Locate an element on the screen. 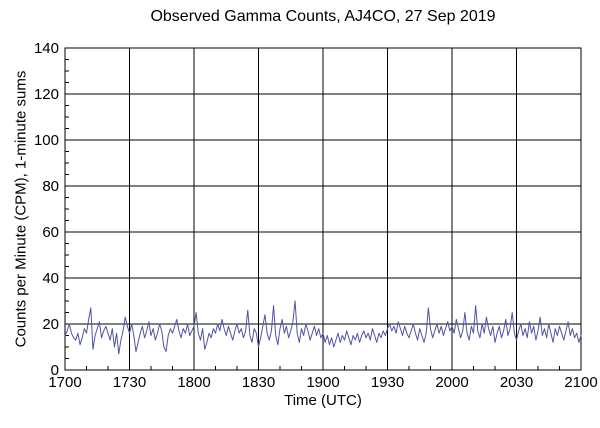 This screenshot has height=428, width=600. x-tick-label: 2100 is located at coordinates (580, 382).